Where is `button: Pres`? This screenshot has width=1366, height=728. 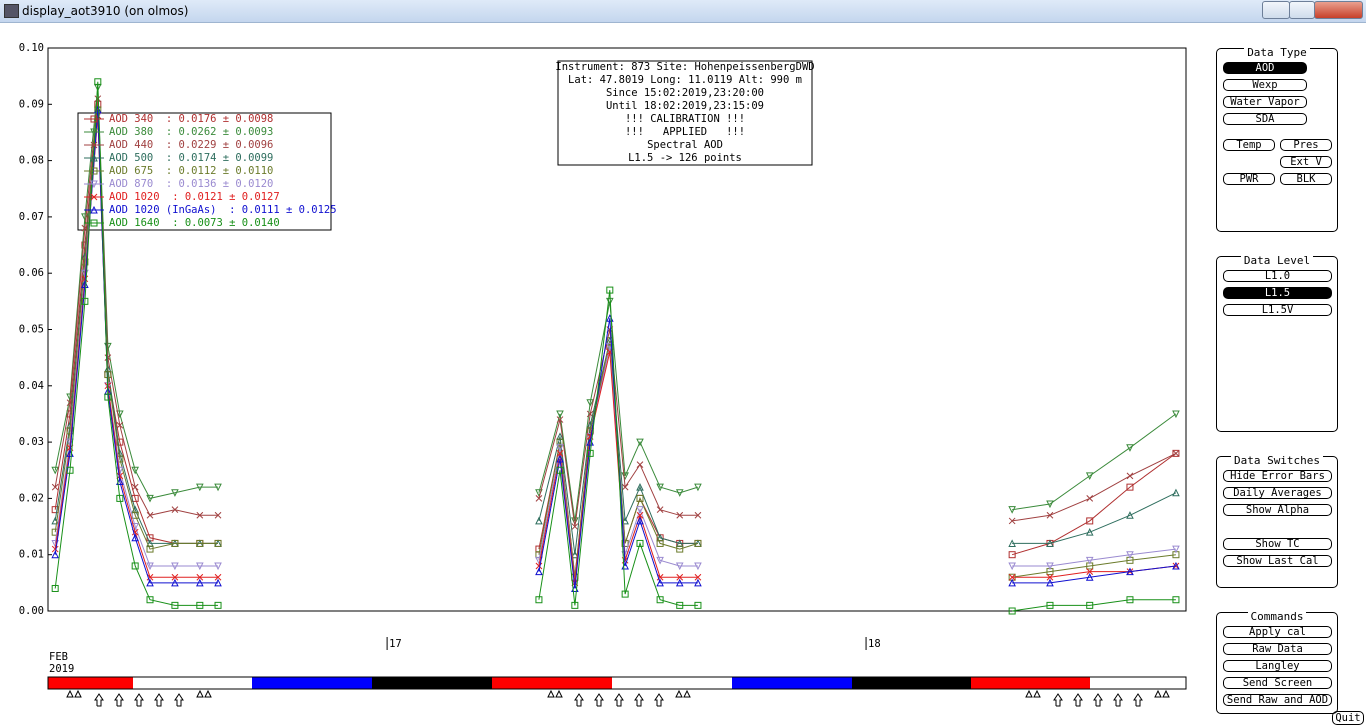
button: Pres is located at coordinates (1306, 145).